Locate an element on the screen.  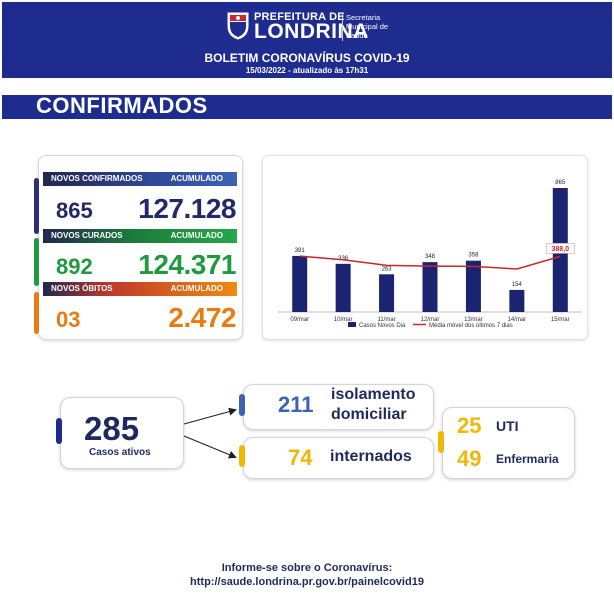
curados-acc-label: ACUMULADO is located at coordinates (196, 235).